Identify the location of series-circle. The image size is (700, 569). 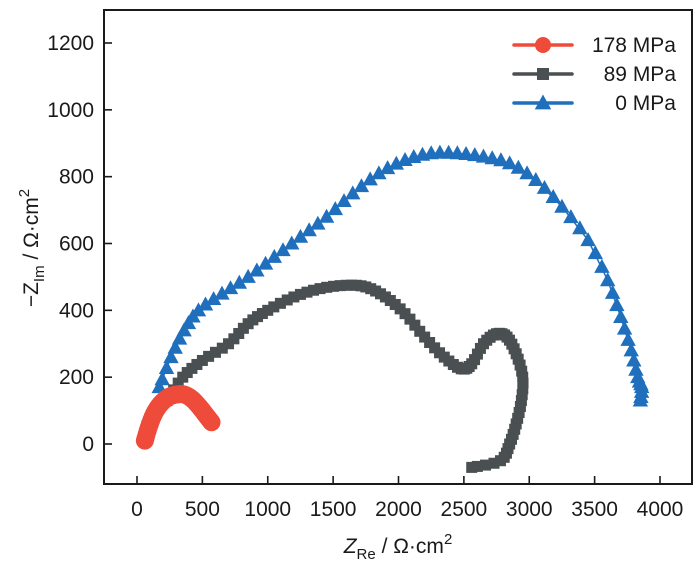
(178, 417).